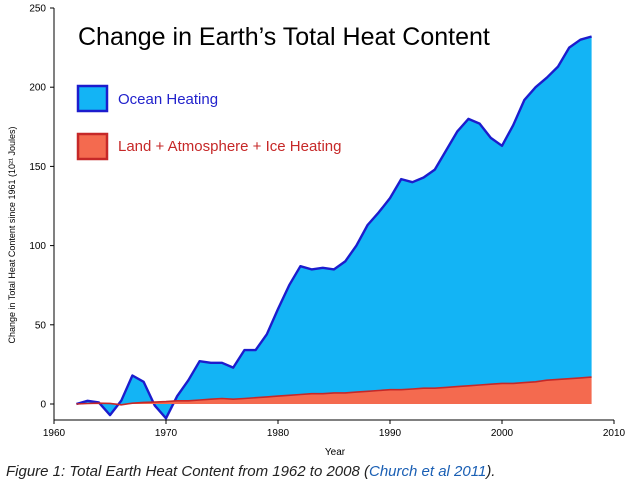 This screenshot has width=638, height=501. What do you see at coordinates (502, 433) in the screenshot?
I see `x-tick-label: 2000` at bounding box center [502, 433].